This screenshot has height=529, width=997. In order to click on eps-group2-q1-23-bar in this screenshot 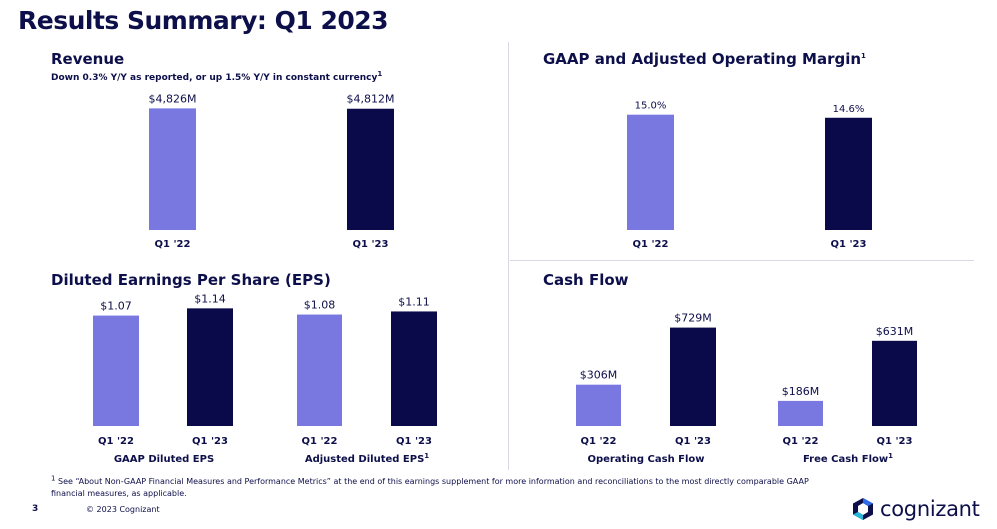, I will do `click(414, 368)`.